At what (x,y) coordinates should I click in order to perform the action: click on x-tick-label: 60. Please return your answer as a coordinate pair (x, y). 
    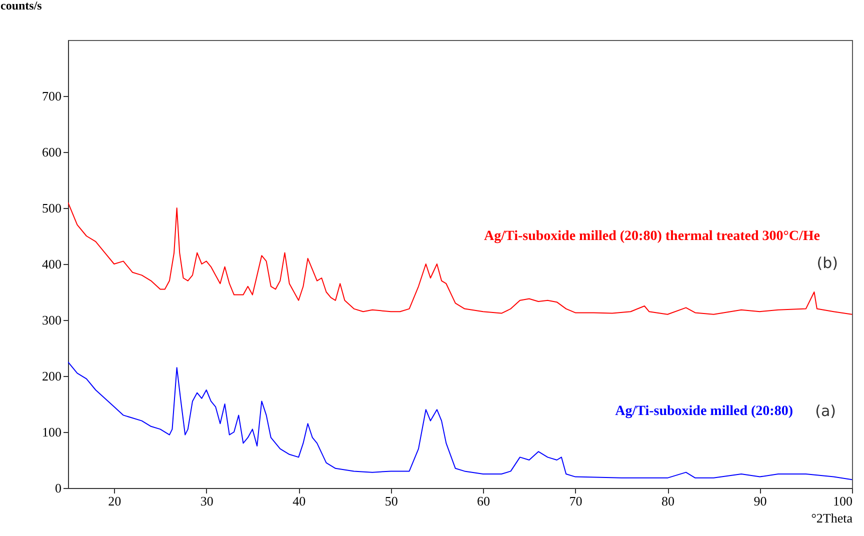
    Looking at the image, I should click on (483, 501).